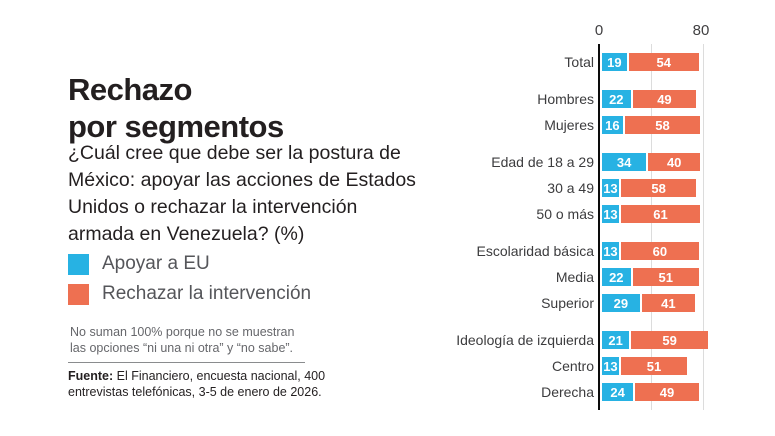  I want to click on bar-row: Mujeres 16 58, so click(611, 125).